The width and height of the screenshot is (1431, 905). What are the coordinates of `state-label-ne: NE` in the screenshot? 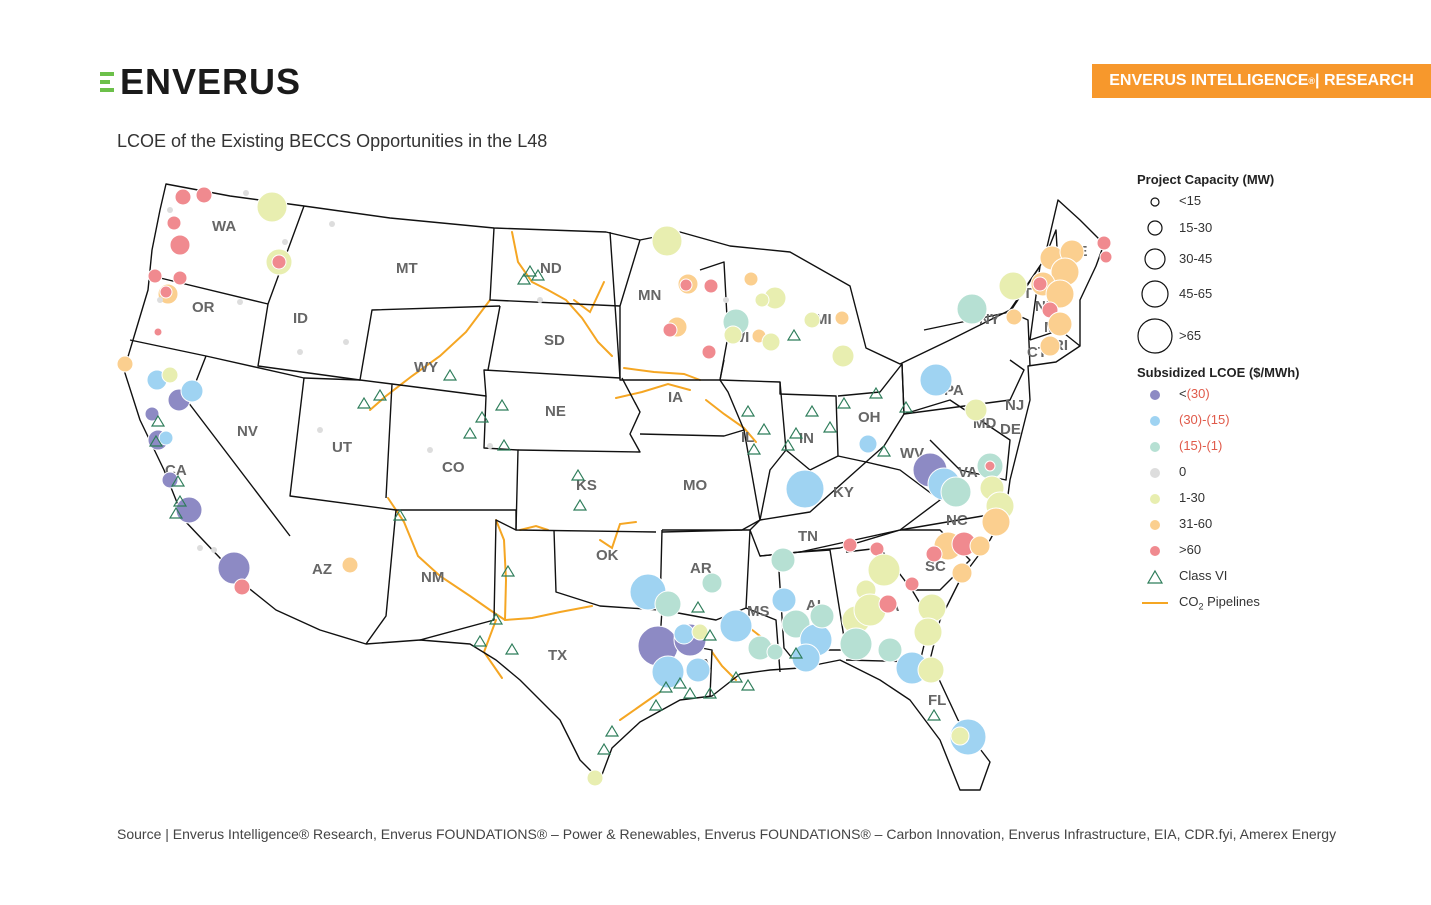 It's located at (555, 411).